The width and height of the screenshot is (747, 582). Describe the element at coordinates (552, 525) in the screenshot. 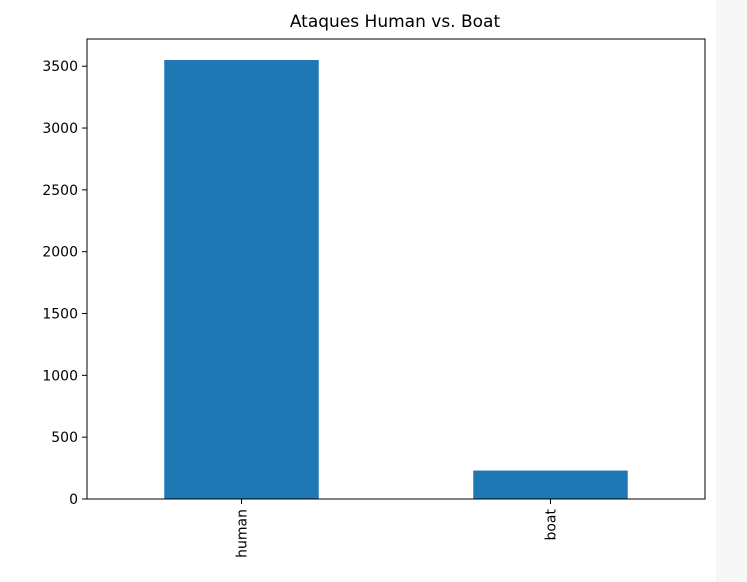

I see `x-tick-label-boat: boat` at that location.